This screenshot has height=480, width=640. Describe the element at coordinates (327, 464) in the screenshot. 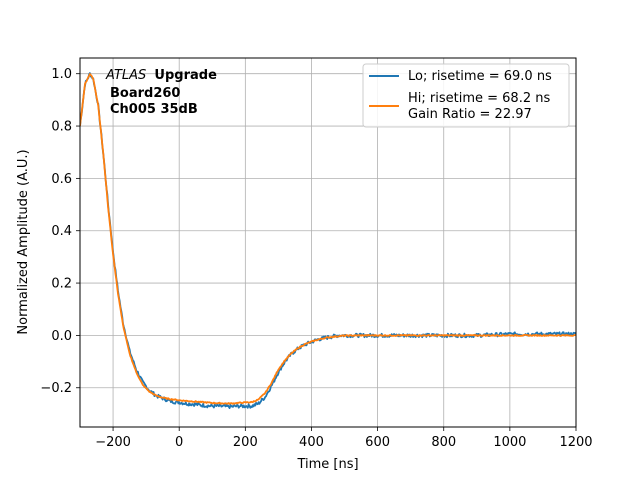

I see `x-axis-title: Time [ns]` at that location.